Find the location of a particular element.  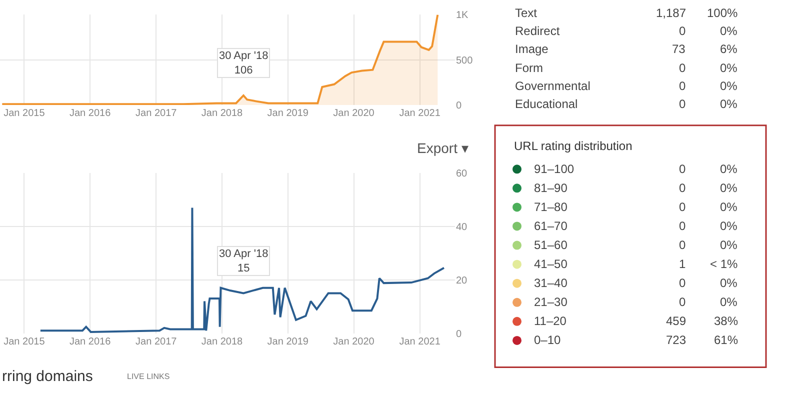

category-label: 11–20 is located at coordinates (550, 321).